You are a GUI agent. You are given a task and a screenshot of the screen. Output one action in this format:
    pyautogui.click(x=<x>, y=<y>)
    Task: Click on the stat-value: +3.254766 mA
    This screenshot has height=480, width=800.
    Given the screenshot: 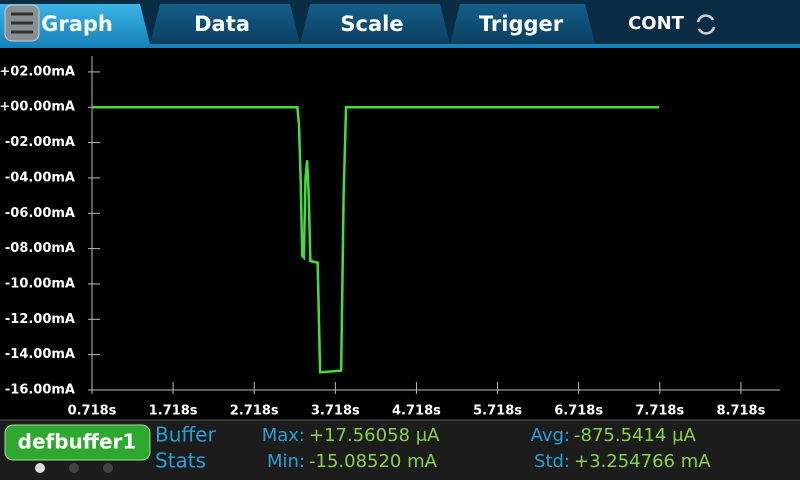 What is the action you would take?
    pyautogui.click(x=642, y=461)
    